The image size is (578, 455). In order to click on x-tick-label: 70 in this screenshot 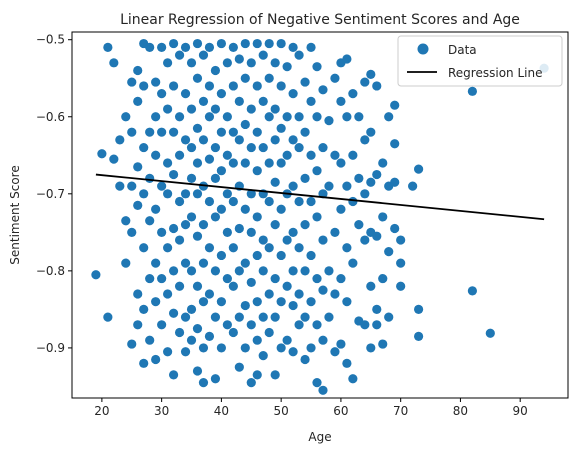, I will do `click(400, 411)`.